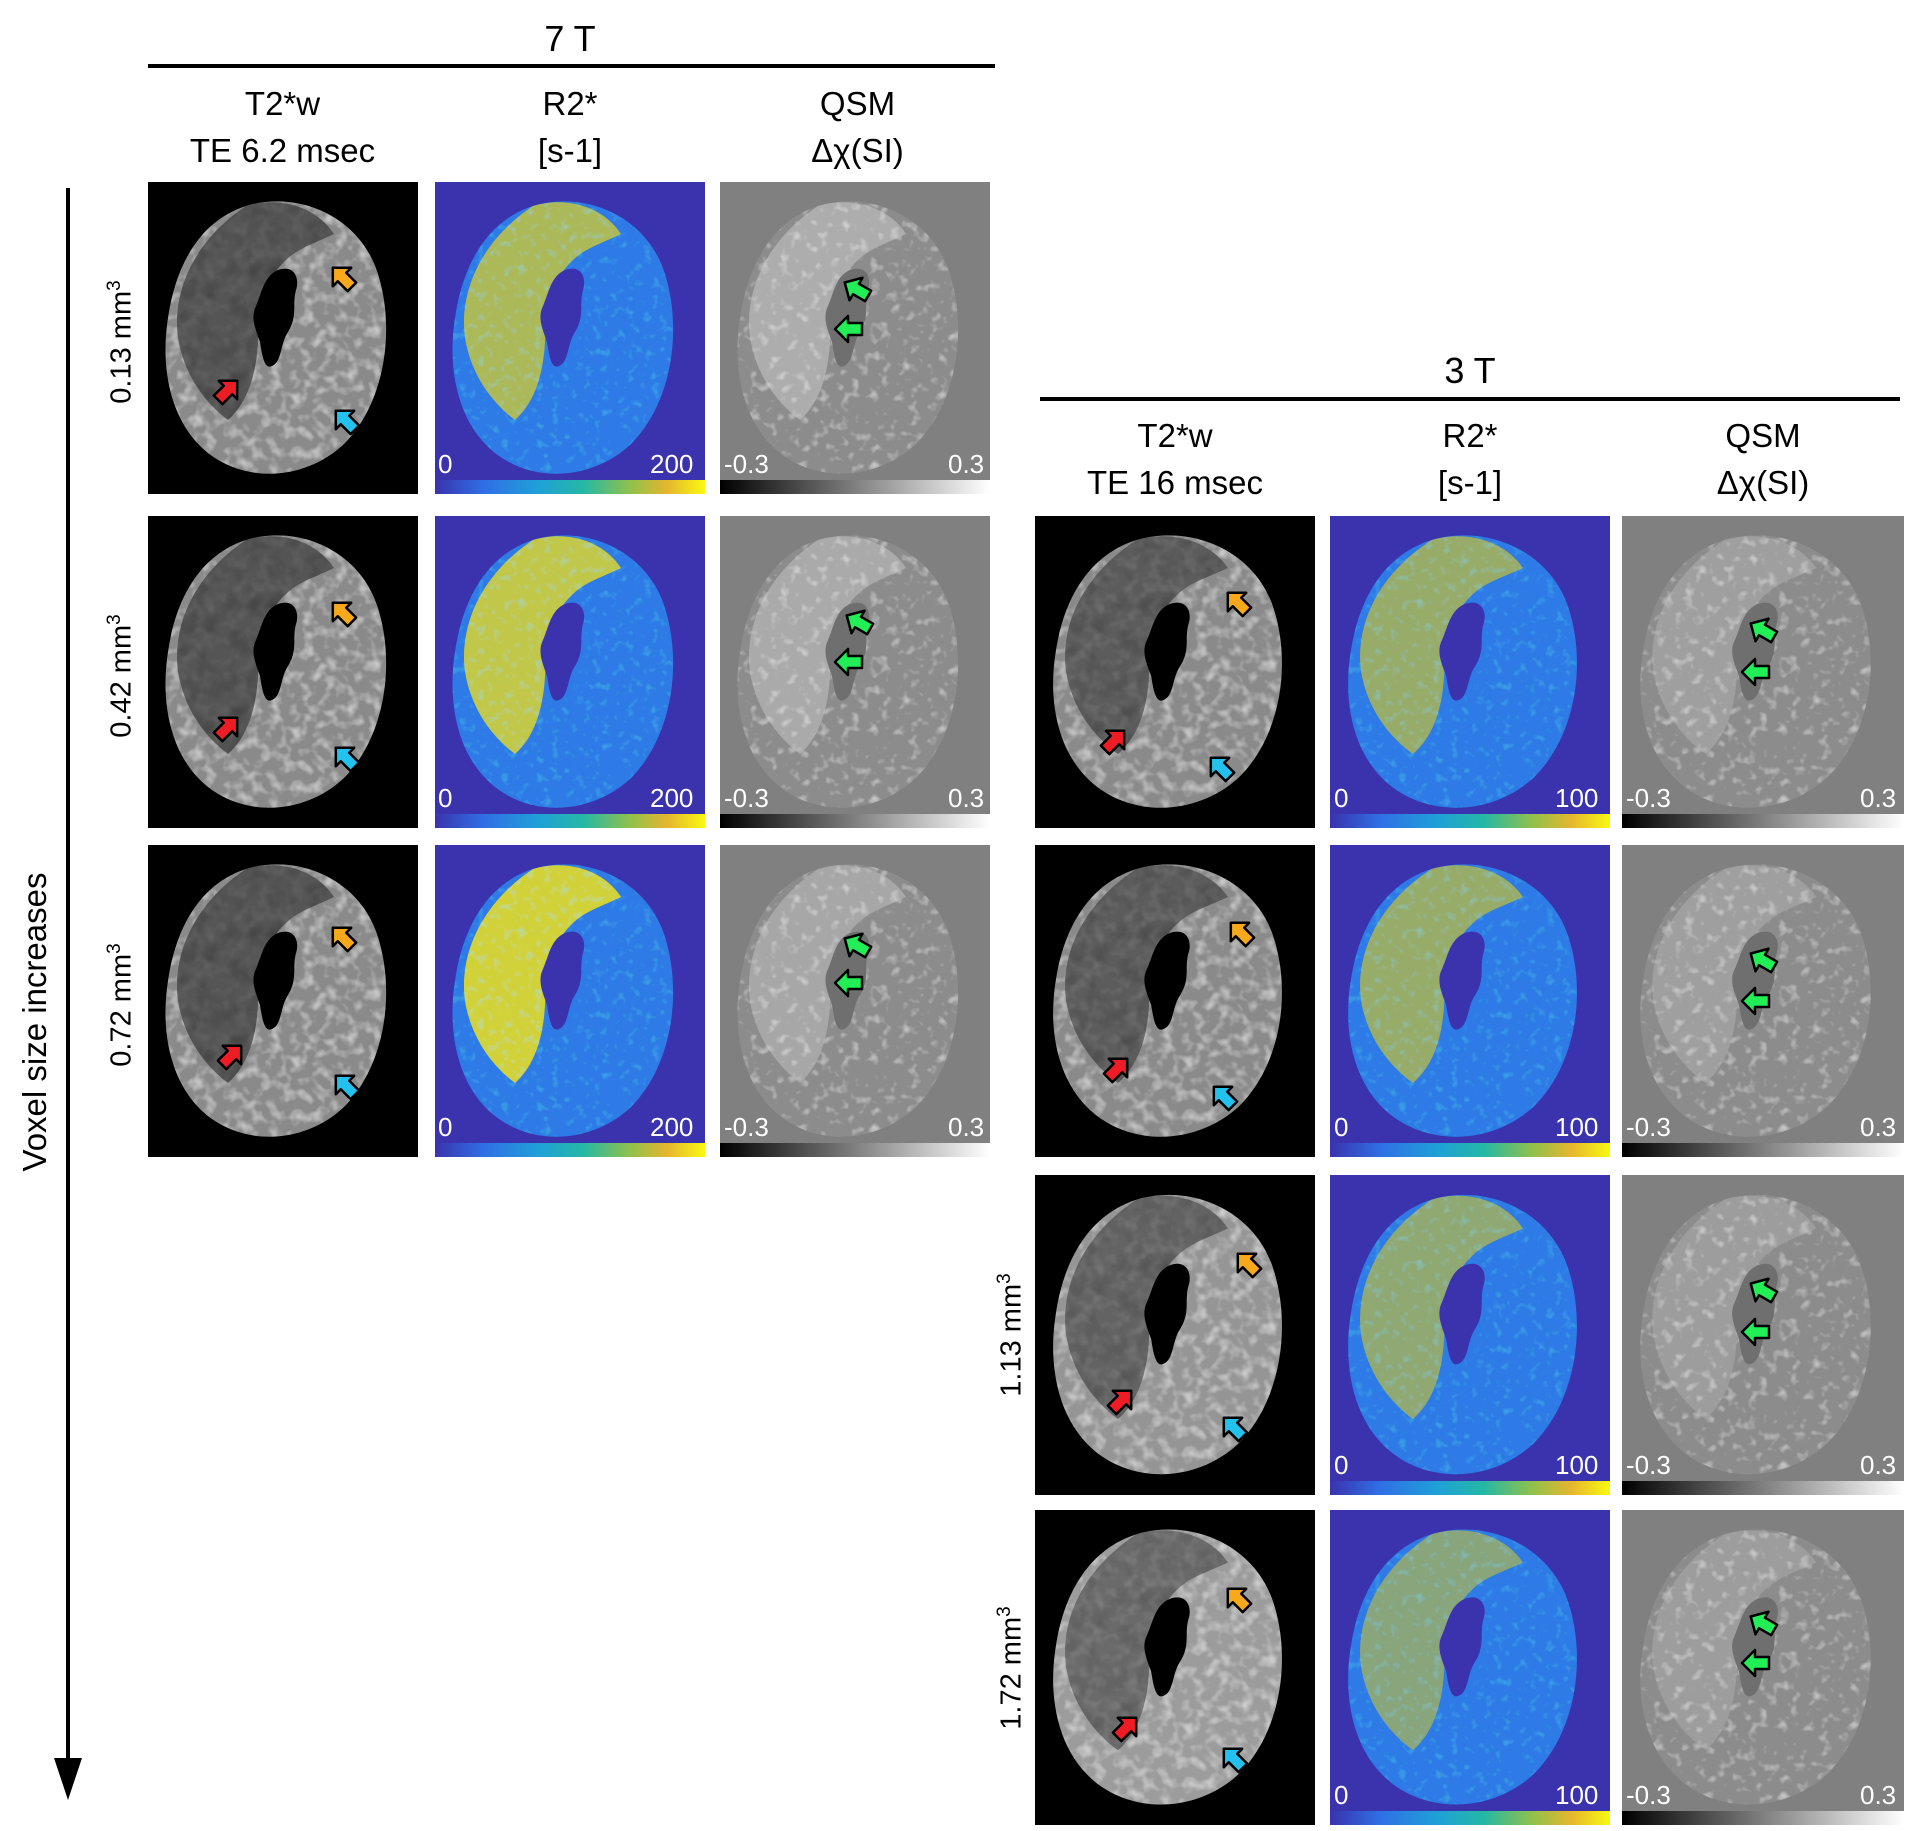 This screenshot has height=1831, width=1905. I want to click on r2-scale-max-3t-row3: 100, so click(1577, 1465).